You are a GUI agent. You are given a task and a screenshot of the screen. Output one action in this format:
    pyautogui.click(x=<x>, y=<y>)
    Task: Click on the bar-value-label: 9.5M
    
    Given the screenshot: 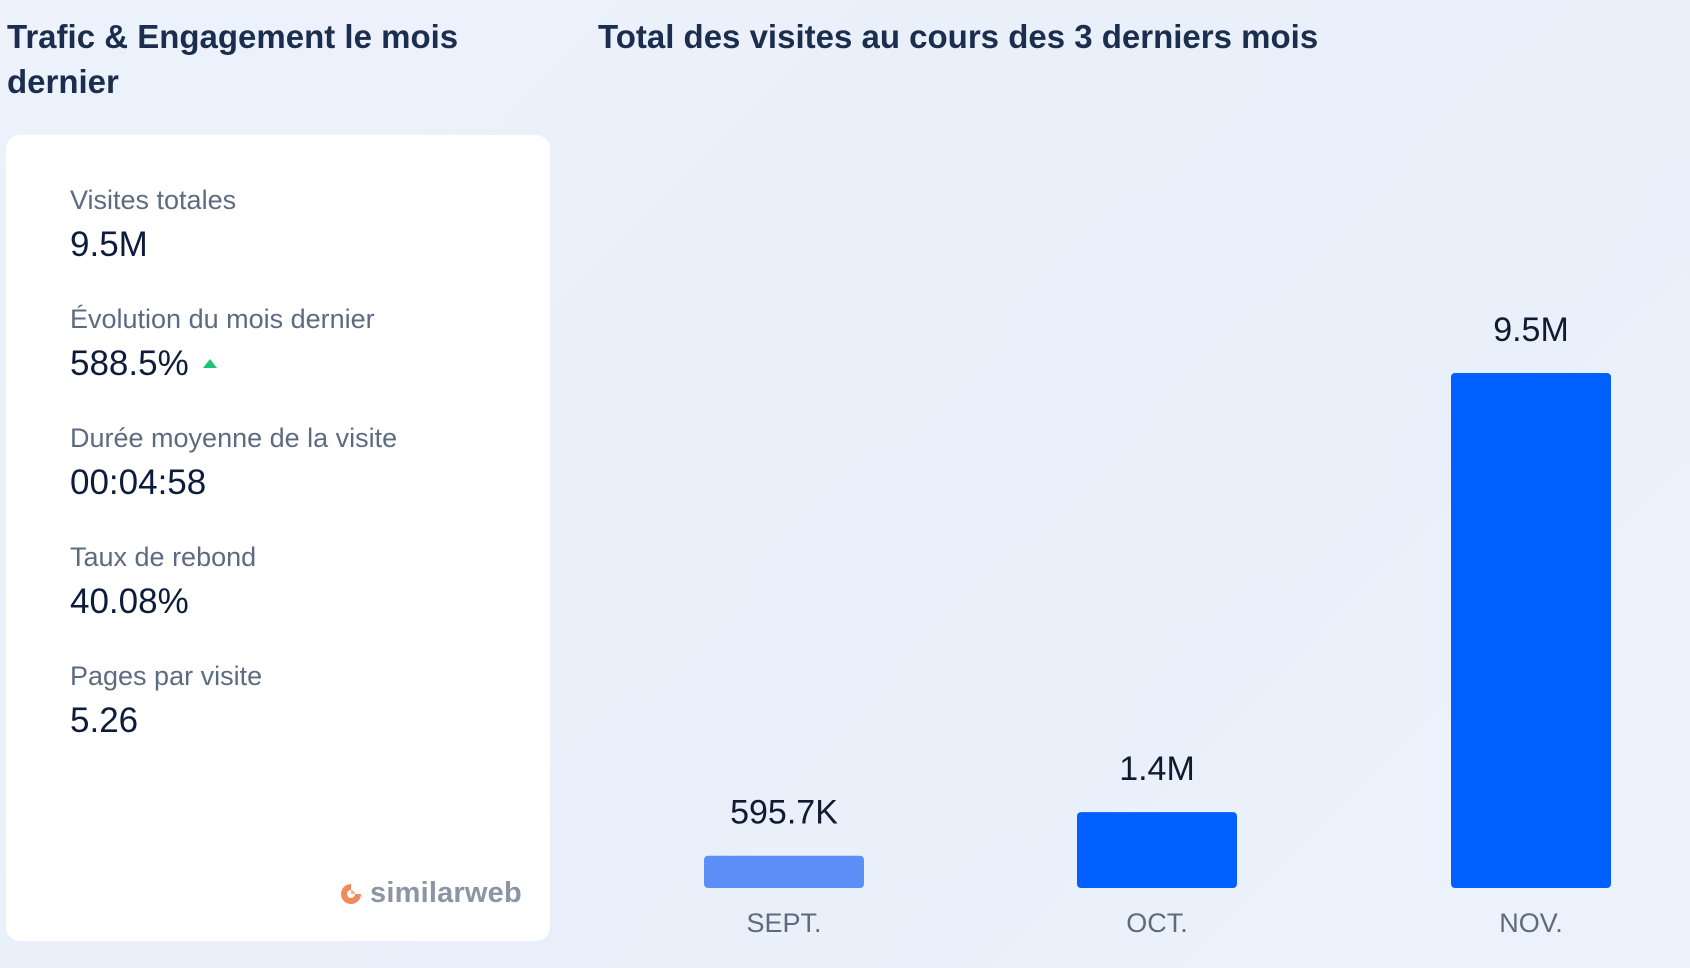 What is the action you would take?
    pyautogui.click(x=1531, y=330)
    